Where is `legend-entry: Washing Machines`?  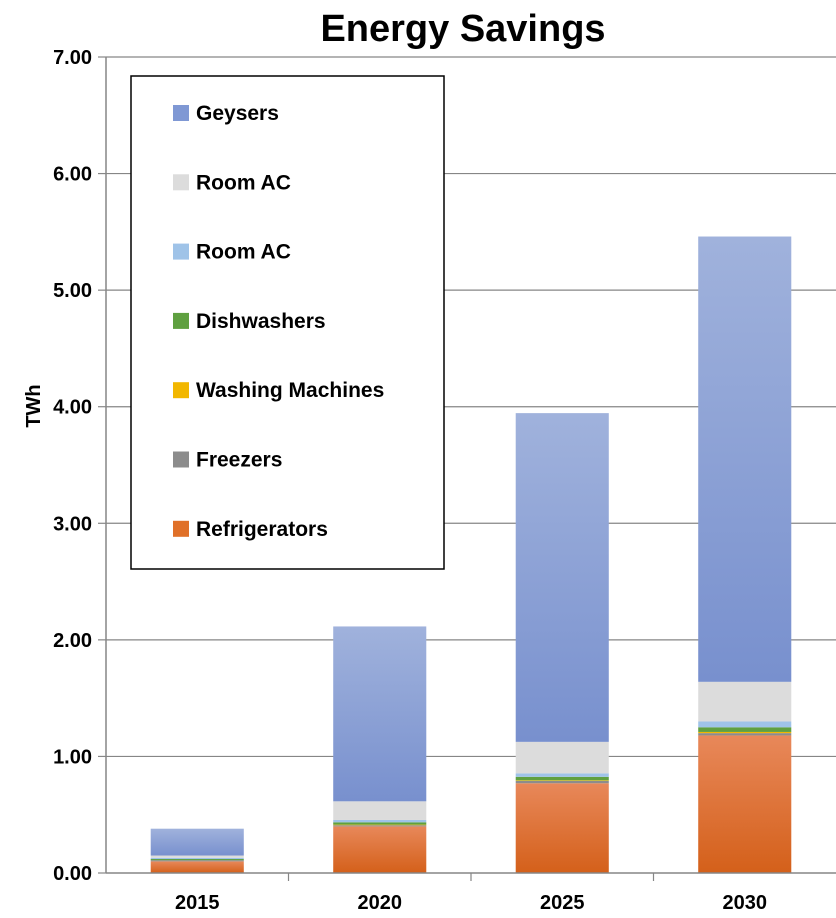 legend-entry: Washing Machines is located at coordinates (290, 390).